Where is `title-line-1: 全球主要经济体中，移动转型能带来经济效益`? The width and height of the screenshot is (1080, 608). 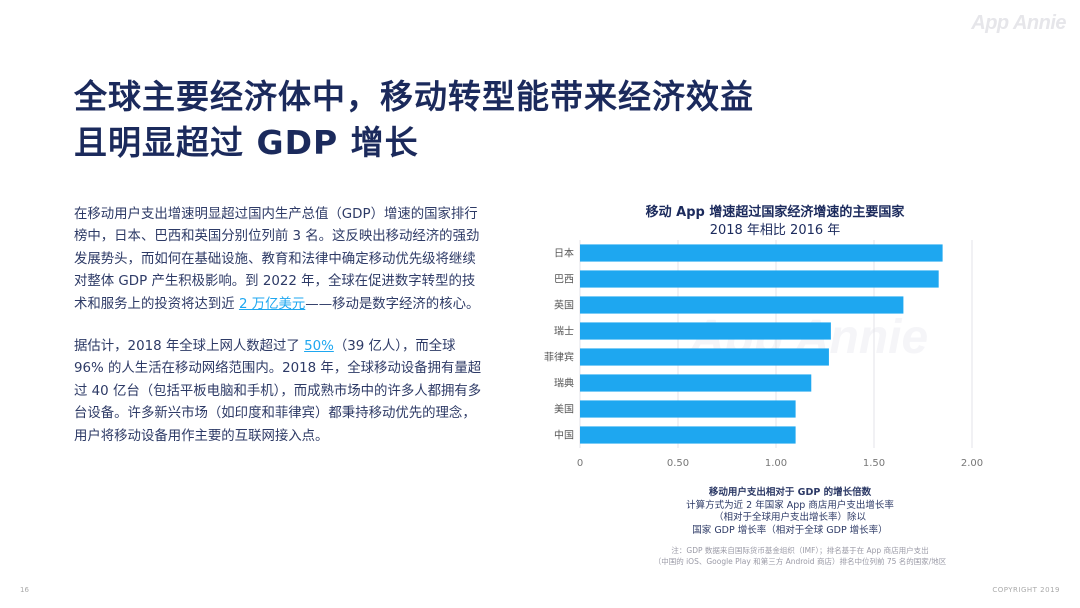
title-line-1: 全球主要经济体中，移动转型能带来经济效益 is located at coordinates (414, 96).